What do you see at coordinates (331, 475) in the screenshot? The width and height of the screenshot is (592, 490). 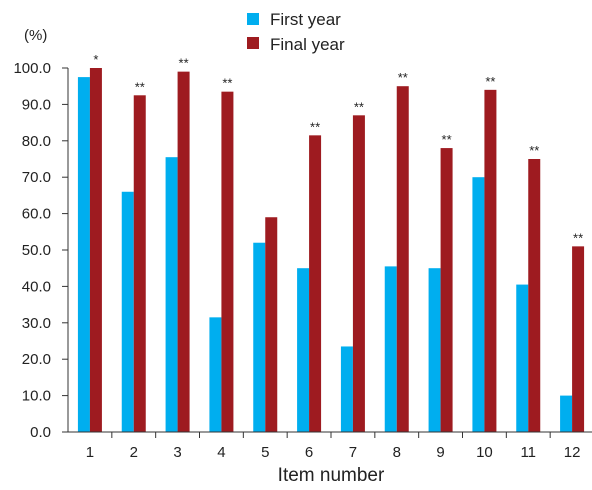 I see `x-axis-title: Item number` at bounding box center [331, 475].